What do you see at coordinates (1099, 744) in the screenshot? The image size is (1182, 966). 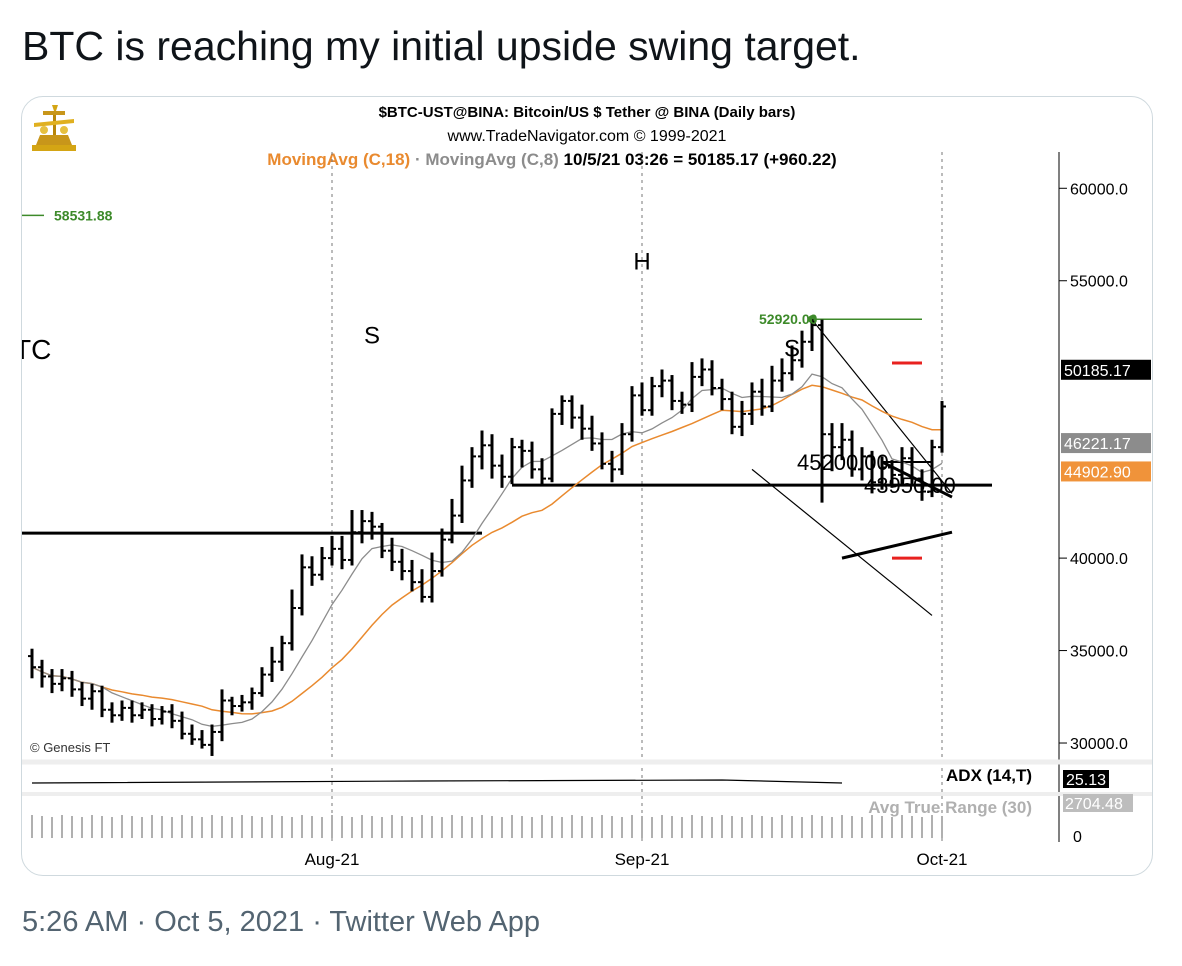 I see `y-tick-label: 30000.0` at bounding box center [1099, 744].